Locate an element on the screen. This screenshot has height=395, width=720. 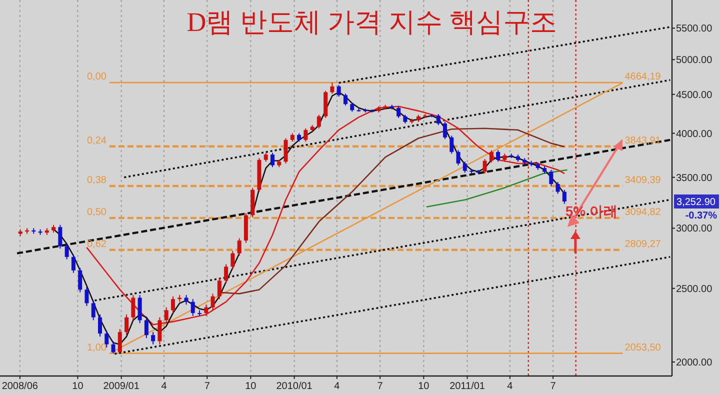
x-tick-label: 2011/01 is located at coordinates (468, 386).